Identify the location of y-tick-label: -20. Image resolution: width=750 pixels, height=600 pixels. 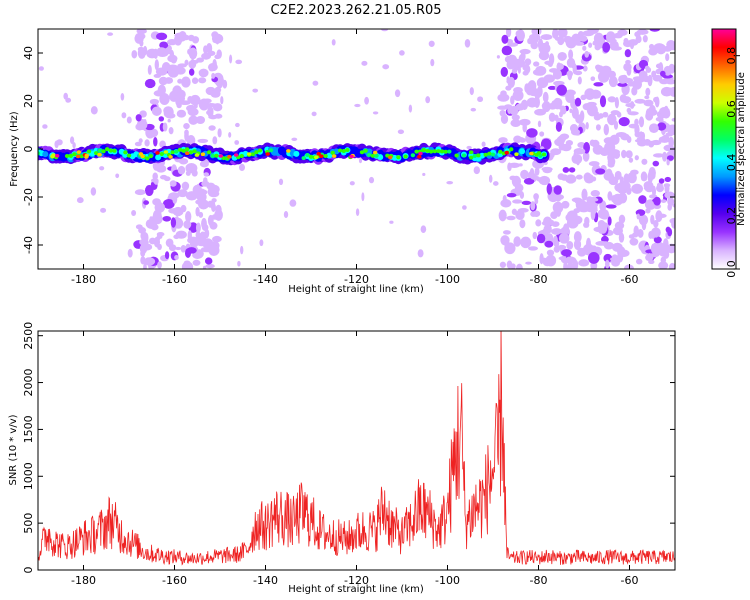
(28, 197).